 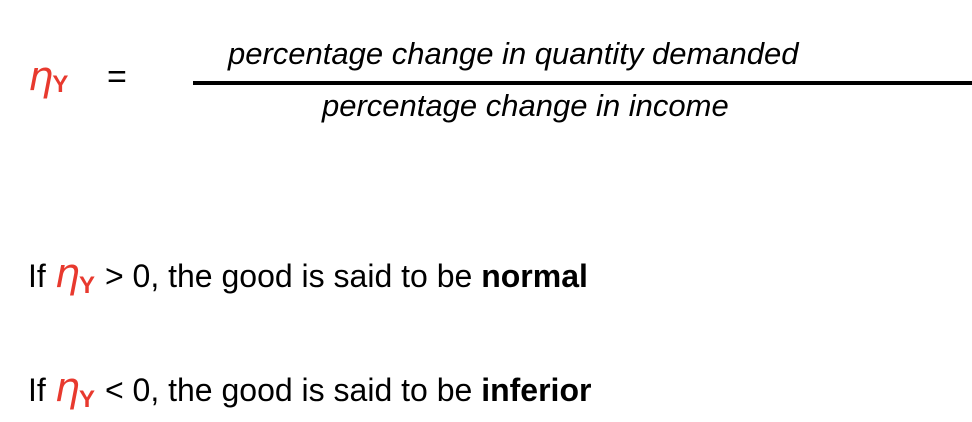 What do you see at coordinates (513, 53) in the screenshot?
I see `formula-numerator: percentage change in quantity demanded` at bounding box center [513, 53].